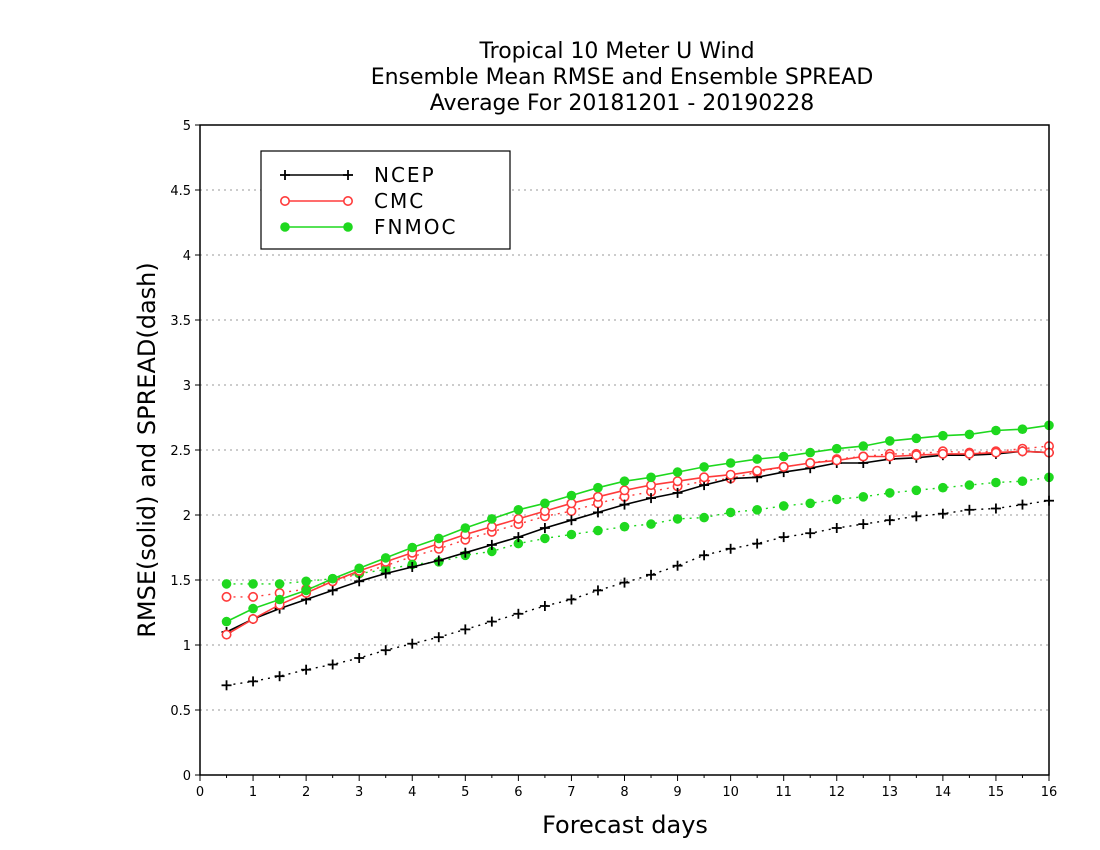  Describe the element at coordinates (253, 792) in the screenshot. I see `x-tick-label: 1` at that location.